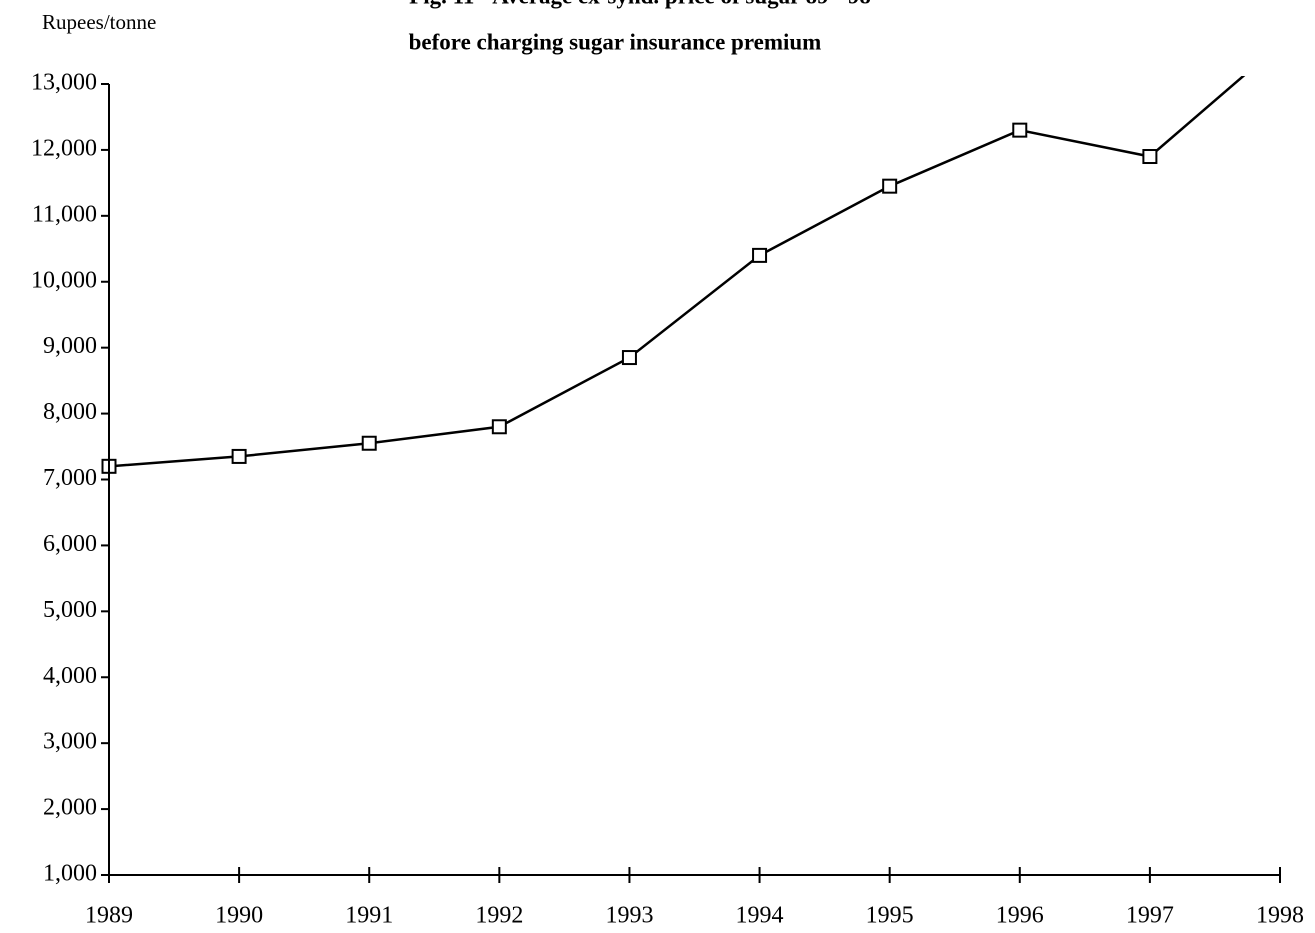  What do you see at coordinates (890, 916) in the screenshot?
I see `x-tick-label: 1995` at bounding box center [890, 916].